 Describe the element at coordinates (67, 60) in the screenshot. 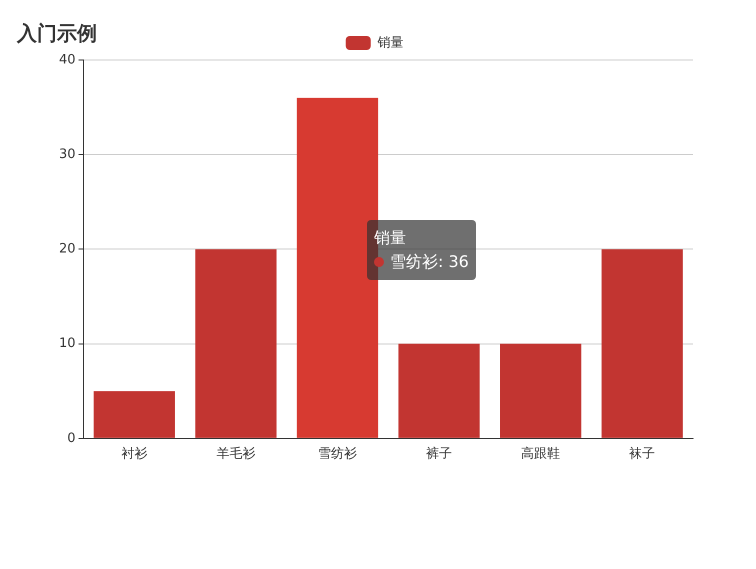

I see `y-tick-label: 40` at that location.